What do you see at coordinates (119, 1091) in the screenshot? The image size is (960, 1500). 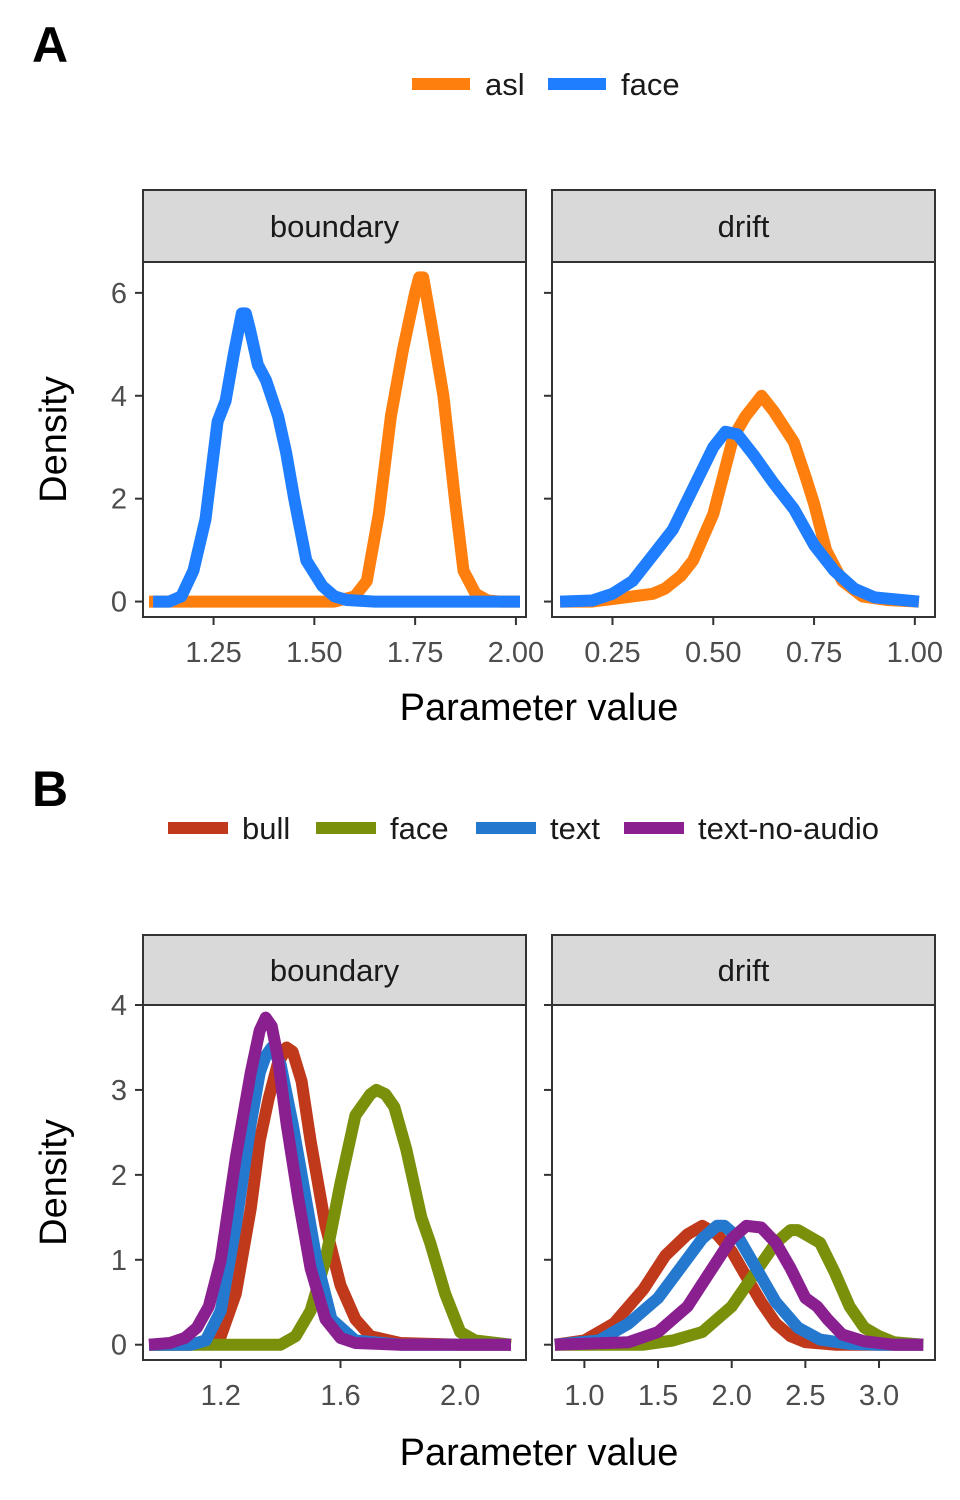 I see `y-tick-label: 3` at bounding box center [119, 1091].